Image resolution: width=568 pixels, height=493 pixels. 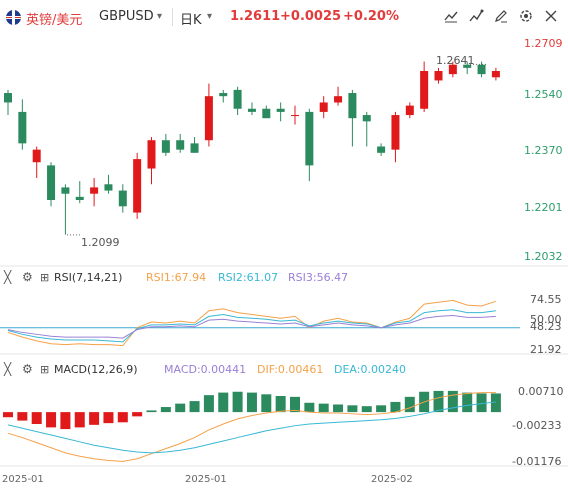 I want to click on macd-axis-label: -0.00233, so click(x=537, y=425).